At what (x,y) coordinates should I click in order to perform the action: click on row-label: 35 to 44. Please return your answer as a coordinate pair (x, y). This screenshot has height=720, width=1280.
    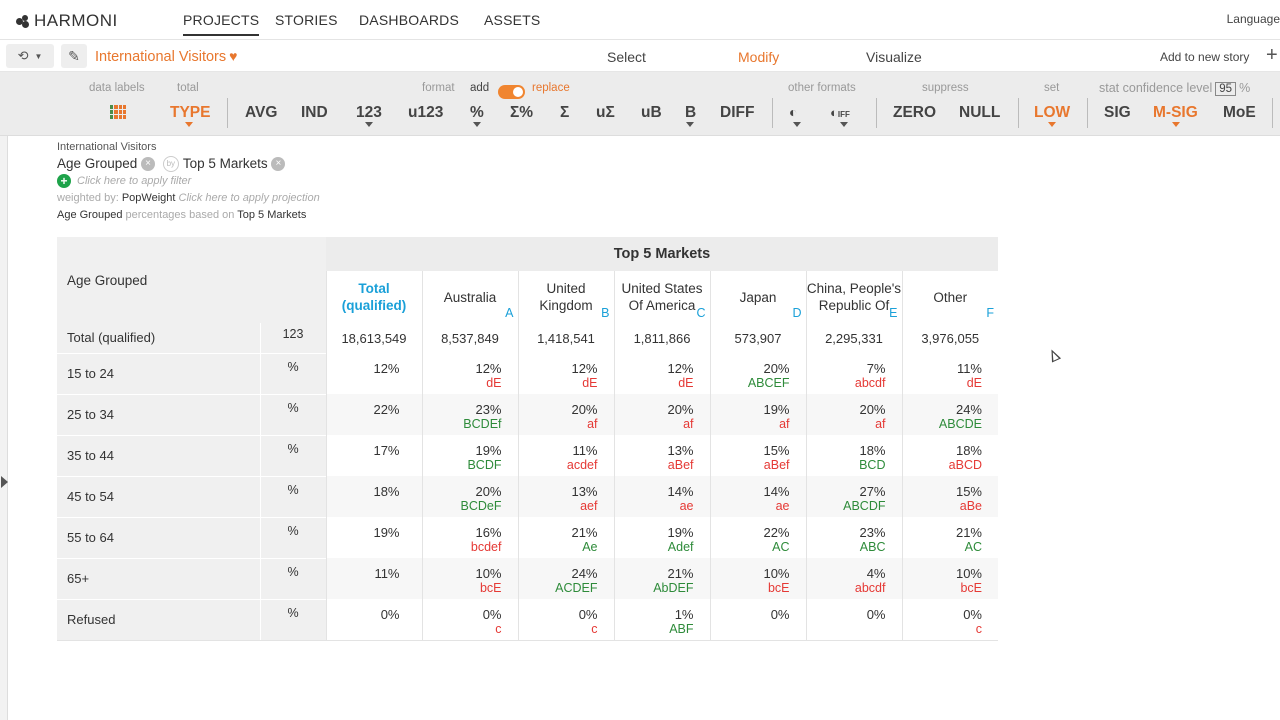
    Looking at the image, I should click on (158, 455).